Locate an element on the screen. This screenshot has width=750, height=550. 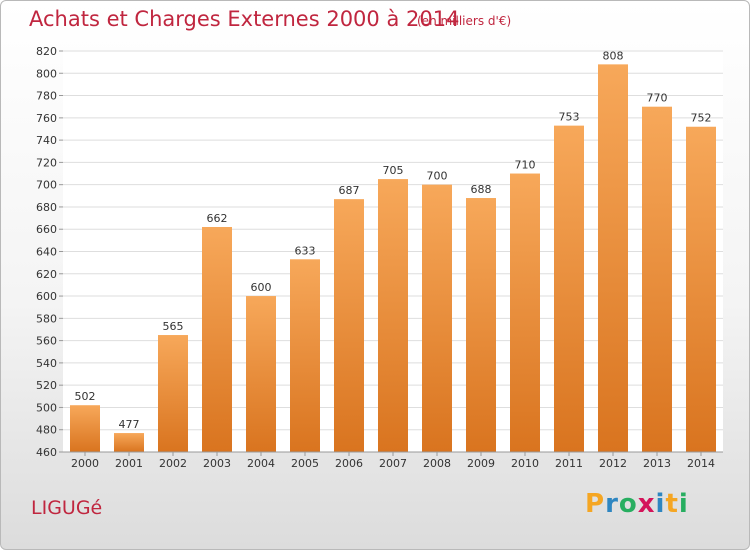
x-tick-label-2007: 2007 is located at coordinates (393, 463).